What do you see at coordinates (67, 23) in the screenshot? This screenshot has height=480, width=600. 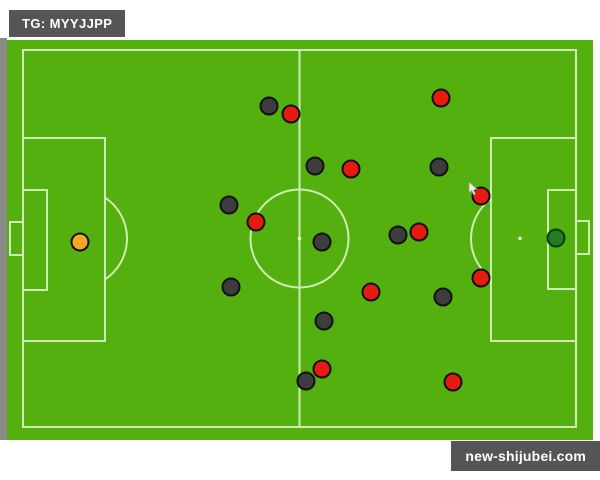 I see `team-tag-watermark: TG: MYYJJPP` at bounding box center [67, 23].